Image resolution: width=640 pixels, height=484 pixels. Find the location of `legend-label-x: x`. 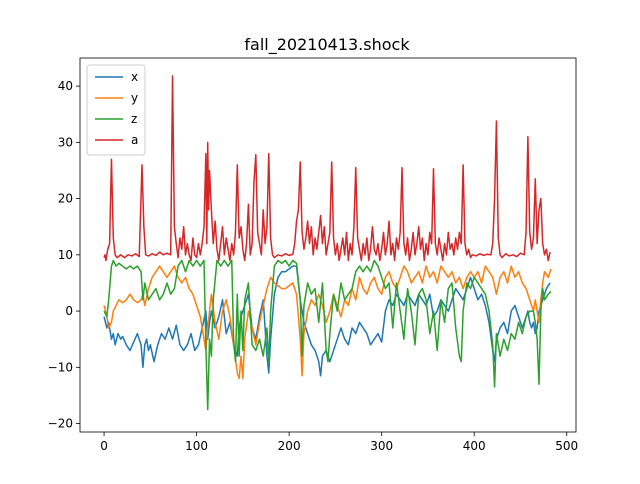

legend-label-x: x is located at coordinates (134, 77).